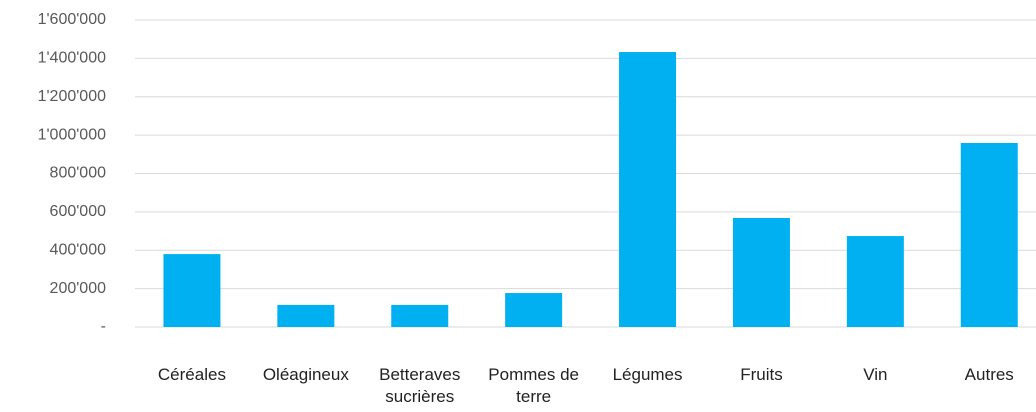 Image resolution: width=1036 pixels, height=412 pixels. What do you see at coordinates (72, 58) in the screenshot?
I see `y-tick-label: 1'400'000` at bounding box center [72, 58].